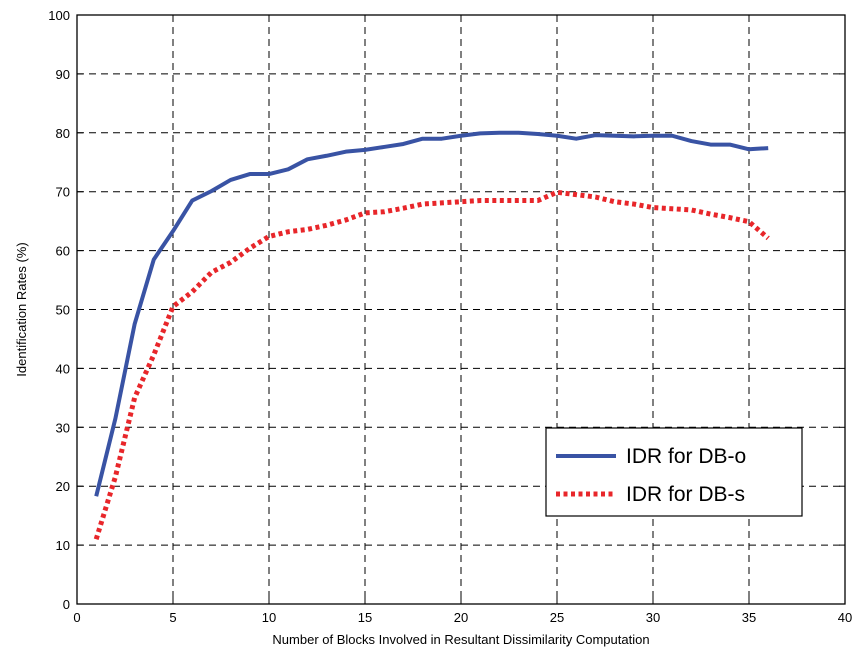  I want to click on legend-label-db-o: IDR for DB-o, so click(686, 456).